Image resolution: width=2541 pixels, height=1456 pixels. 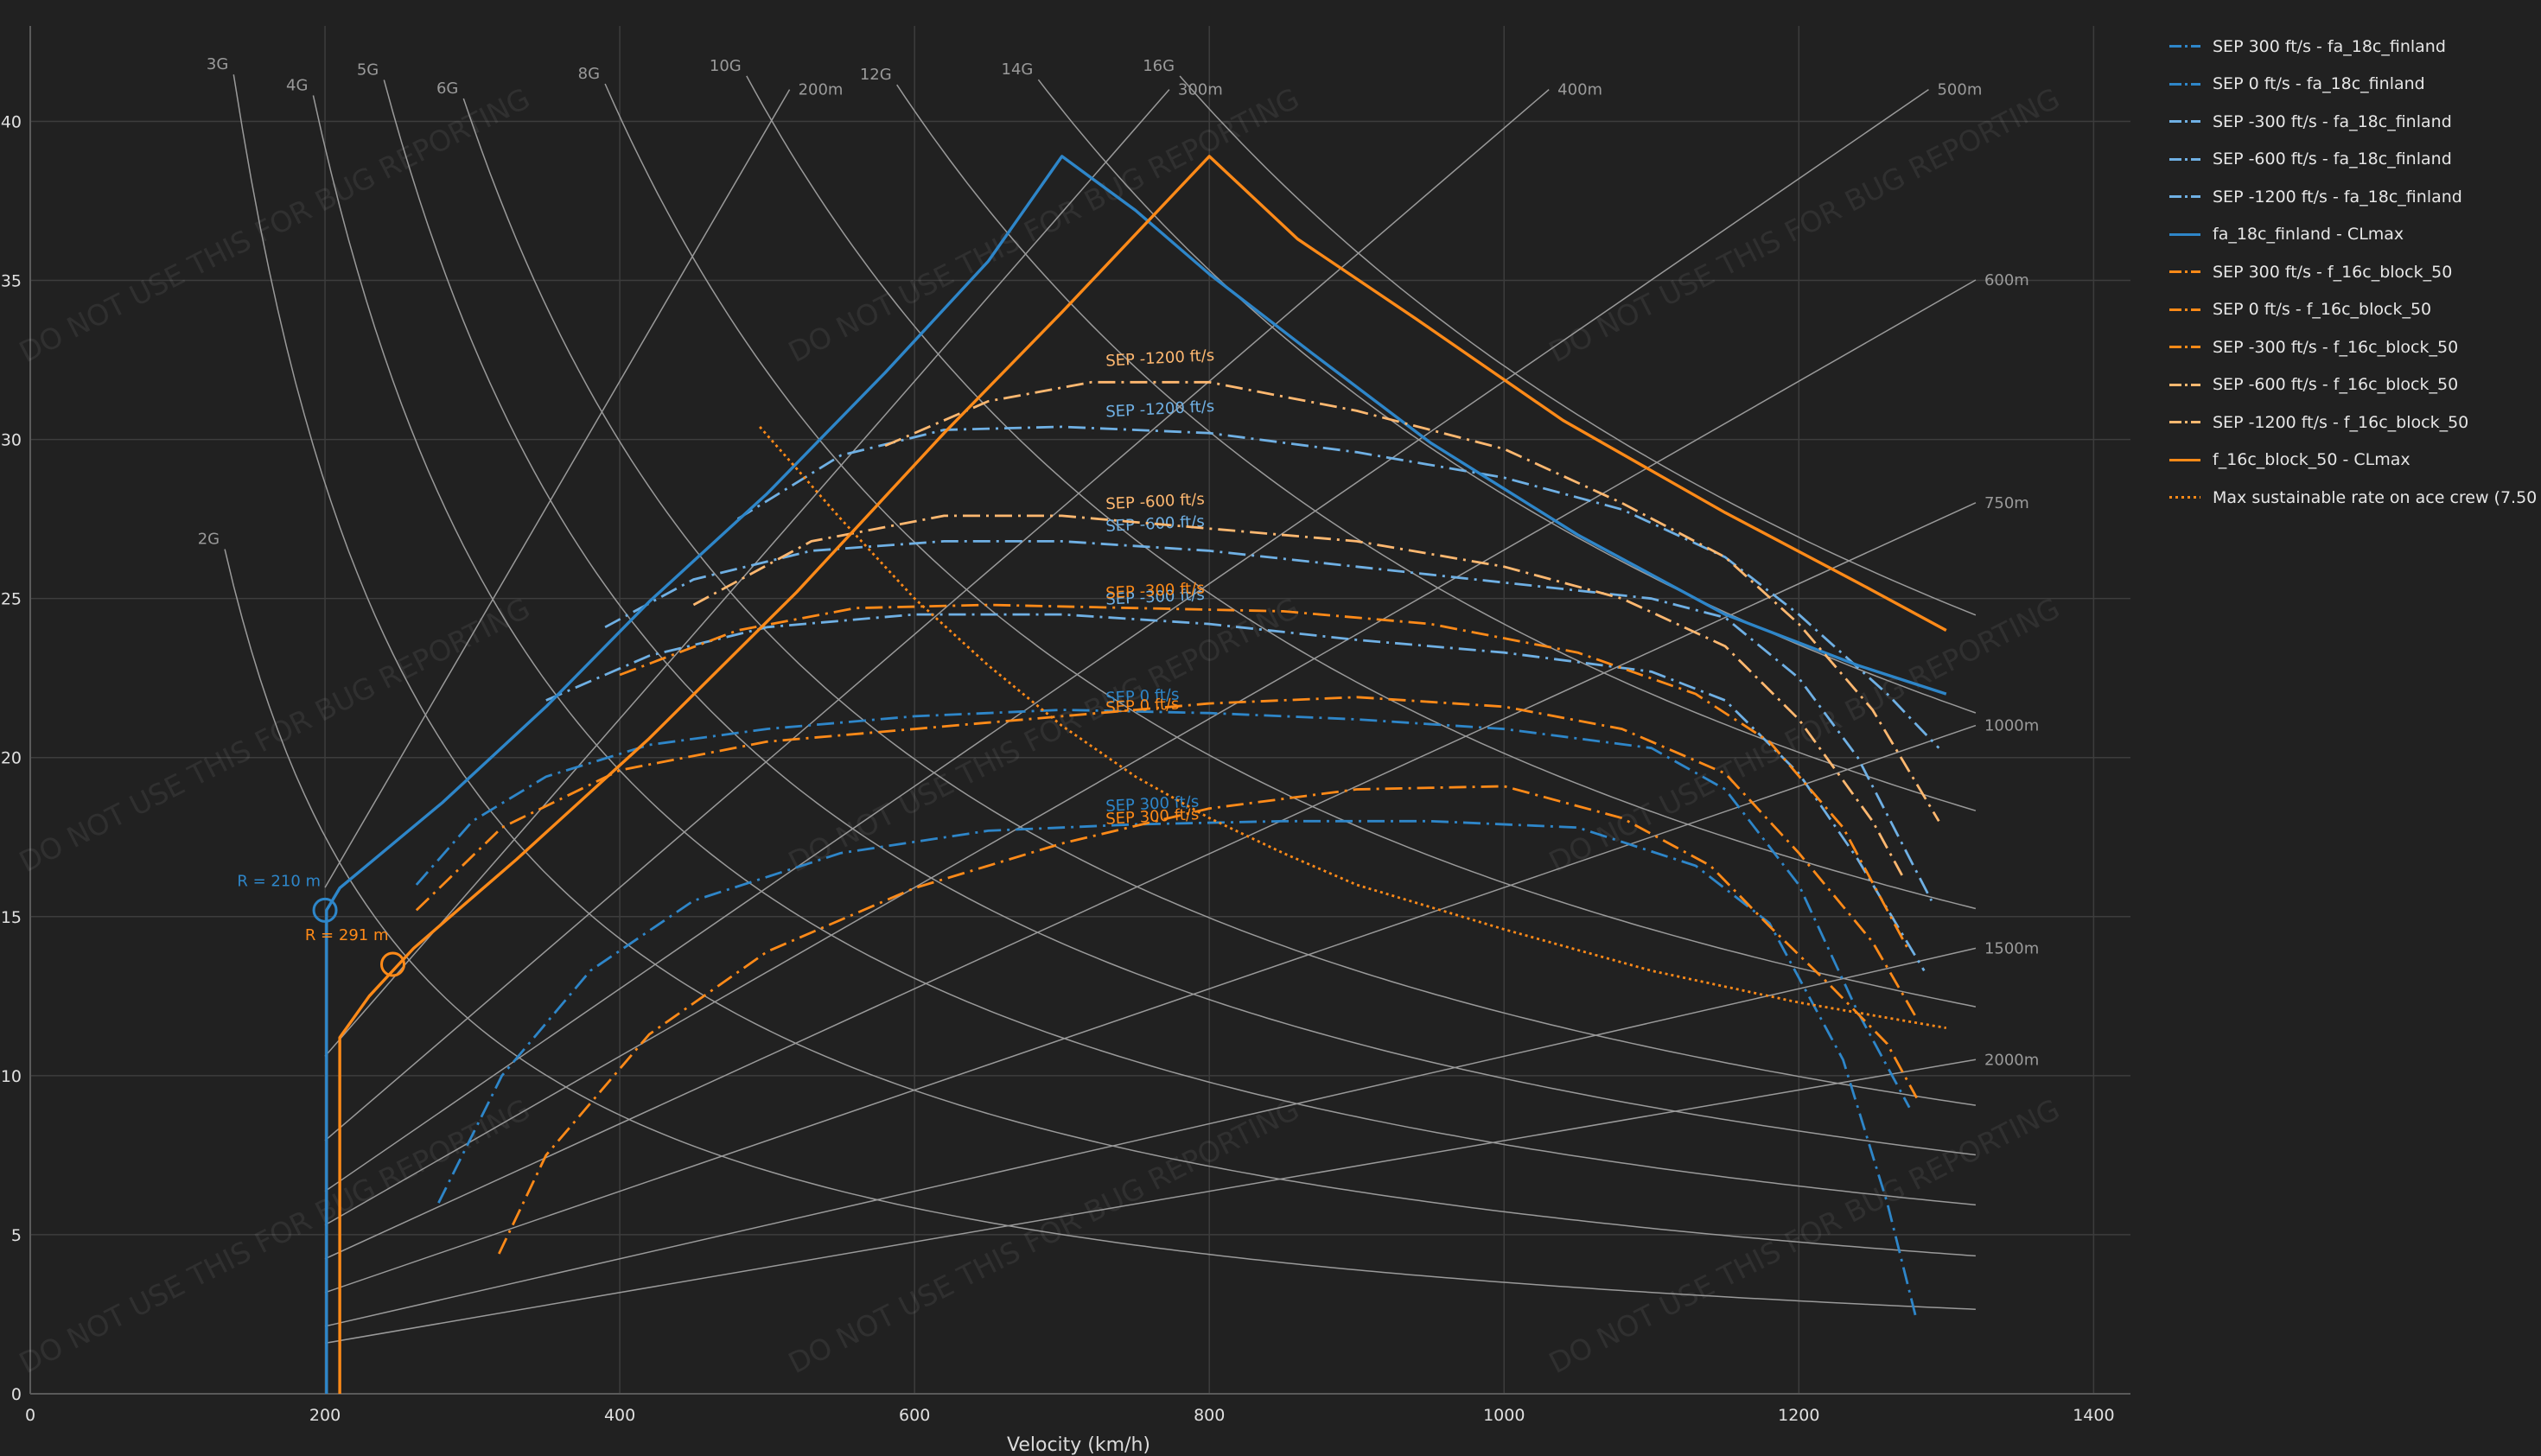 I want to click on legend-label: SEP -600 ft/s - fa_18c_finland, so click(x=2332, y=159).